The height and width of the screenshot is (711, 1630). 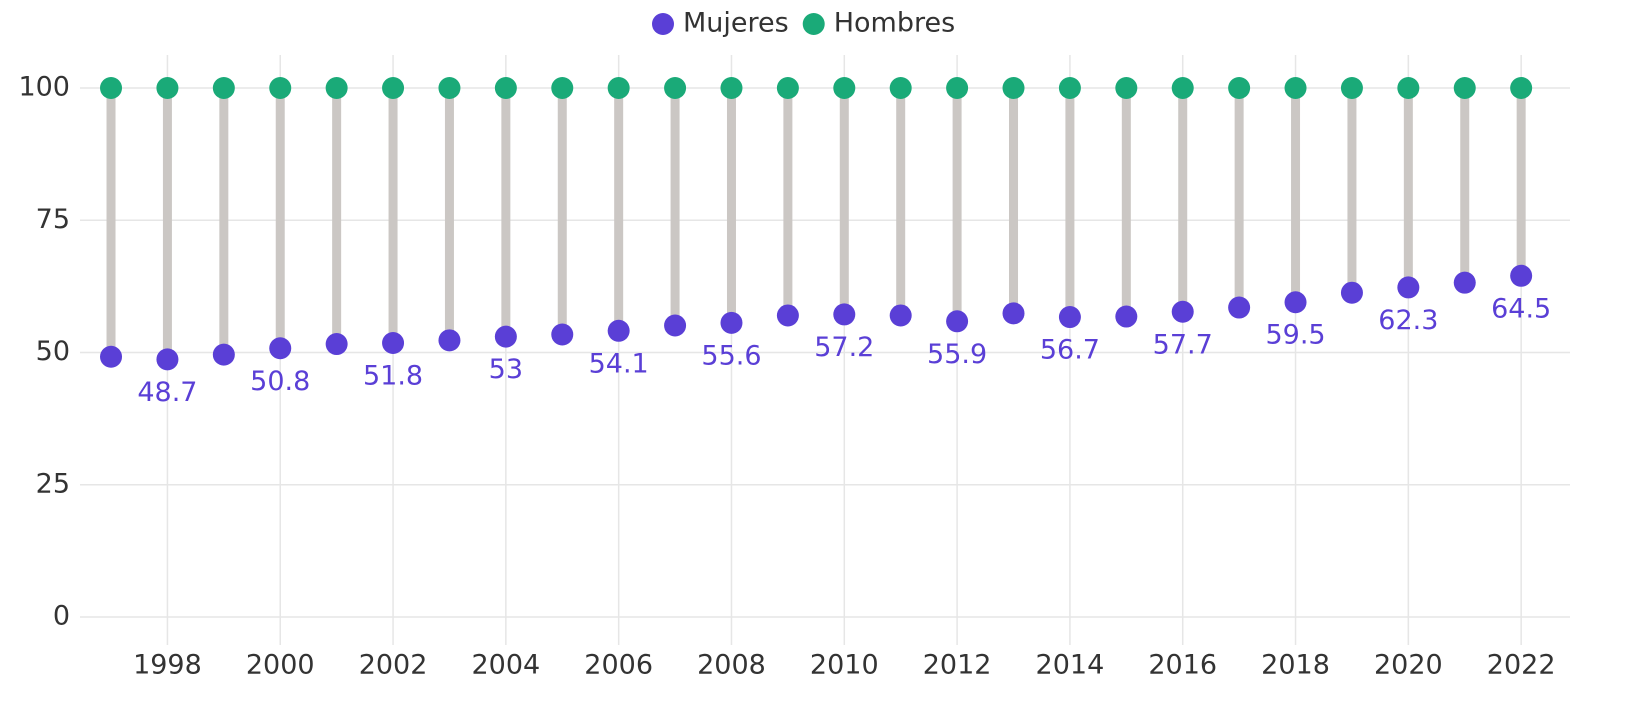 I want to click on data-label: 57.2, so click(x=844, y=347).